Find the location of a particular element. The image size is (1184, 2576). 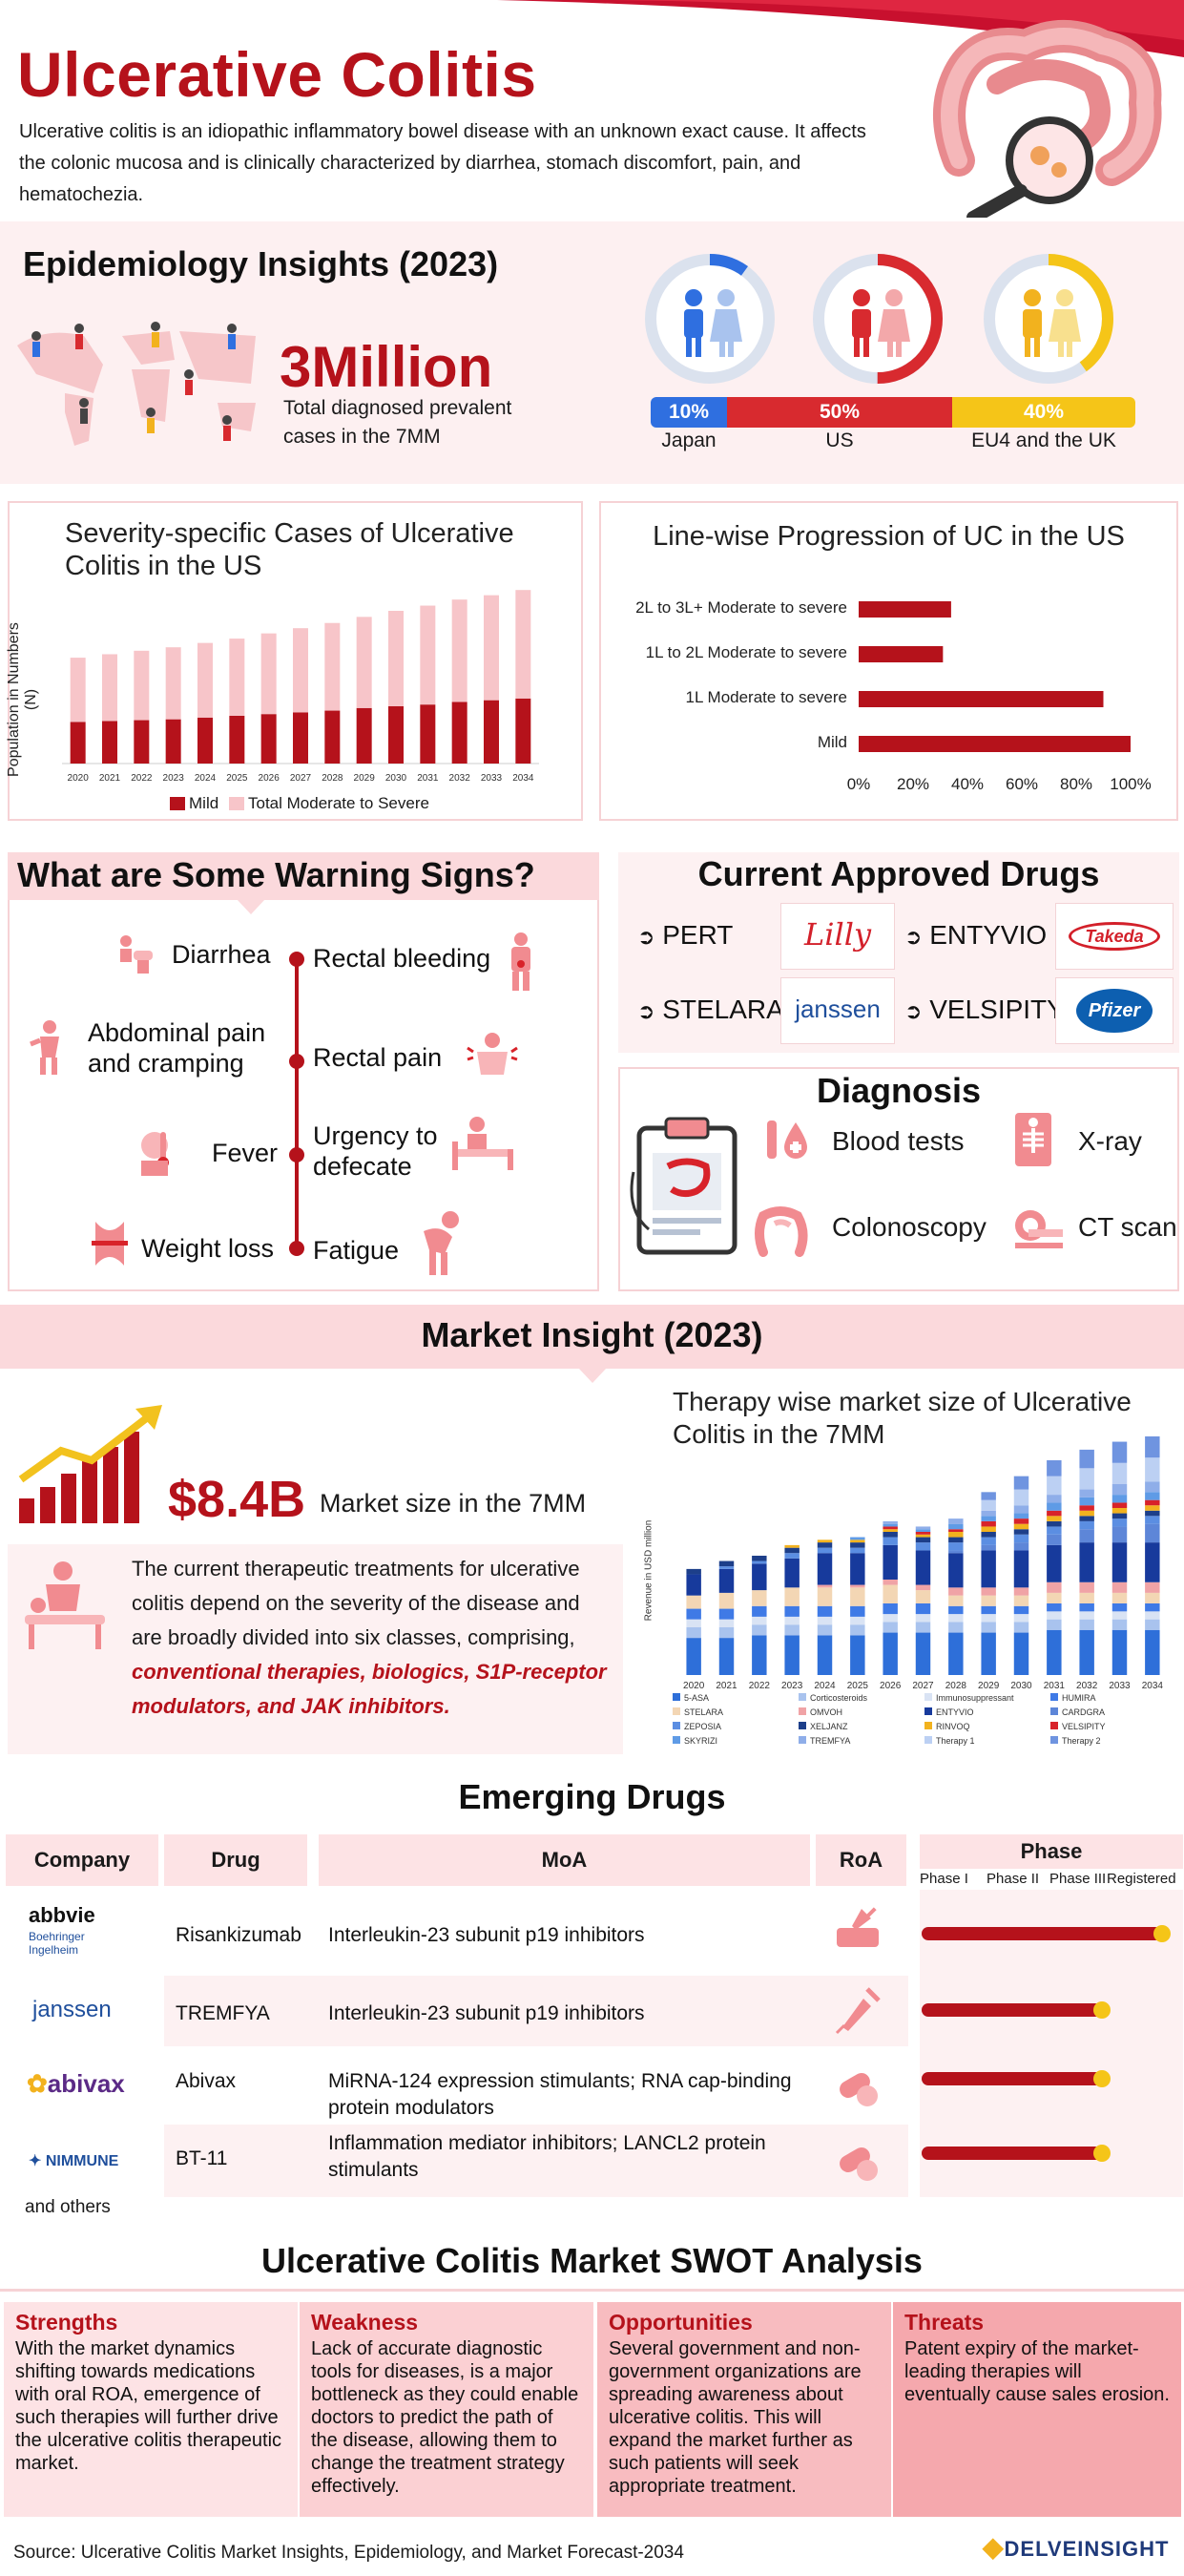

phase-column-bg is located at coordinates (1051, 2043).